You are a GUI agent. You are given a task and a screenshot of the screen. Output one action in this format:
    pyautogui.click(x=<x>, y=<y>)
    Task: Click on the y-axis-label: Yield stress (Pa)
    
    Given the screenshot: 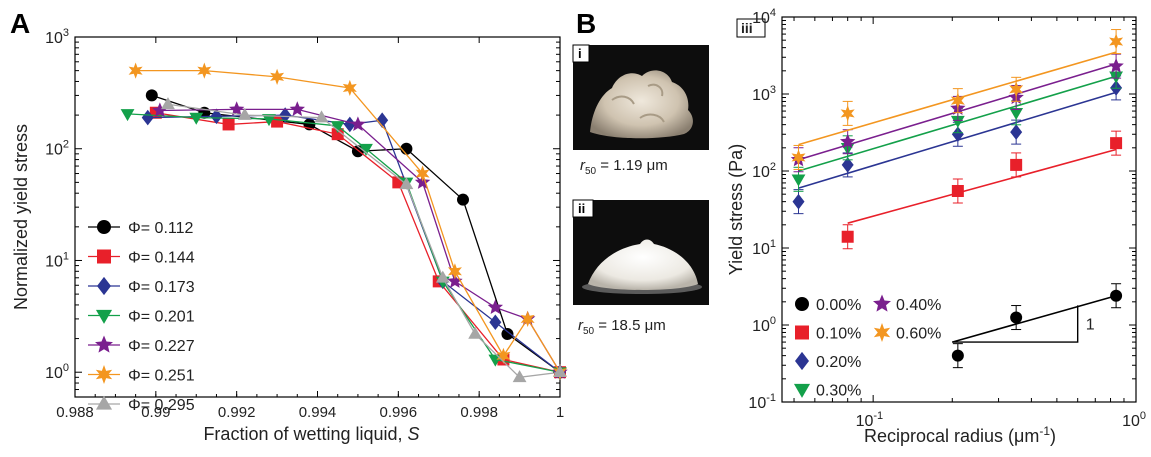 What is the action you would take?
    pyautogui.click(x=736, y=209)
    